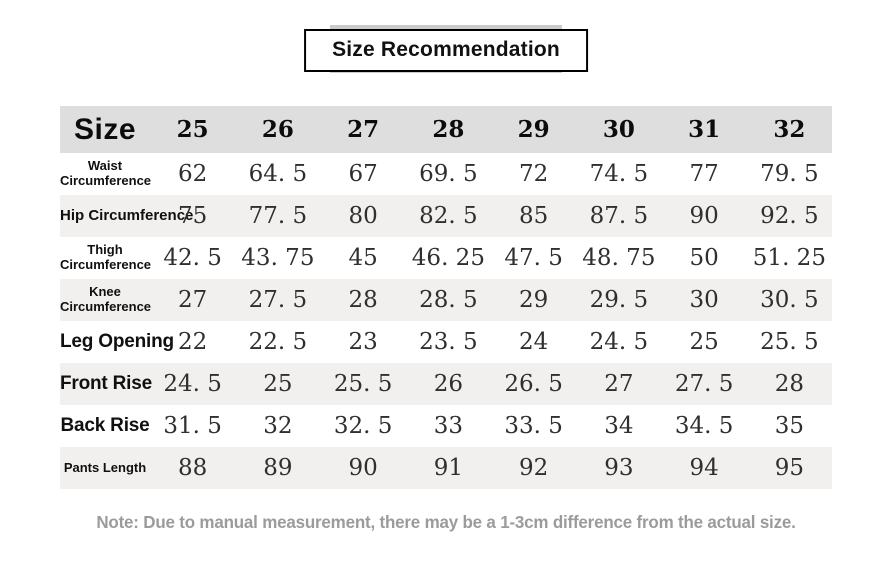  I want to click on table-cell: 45, so click(363, 258).